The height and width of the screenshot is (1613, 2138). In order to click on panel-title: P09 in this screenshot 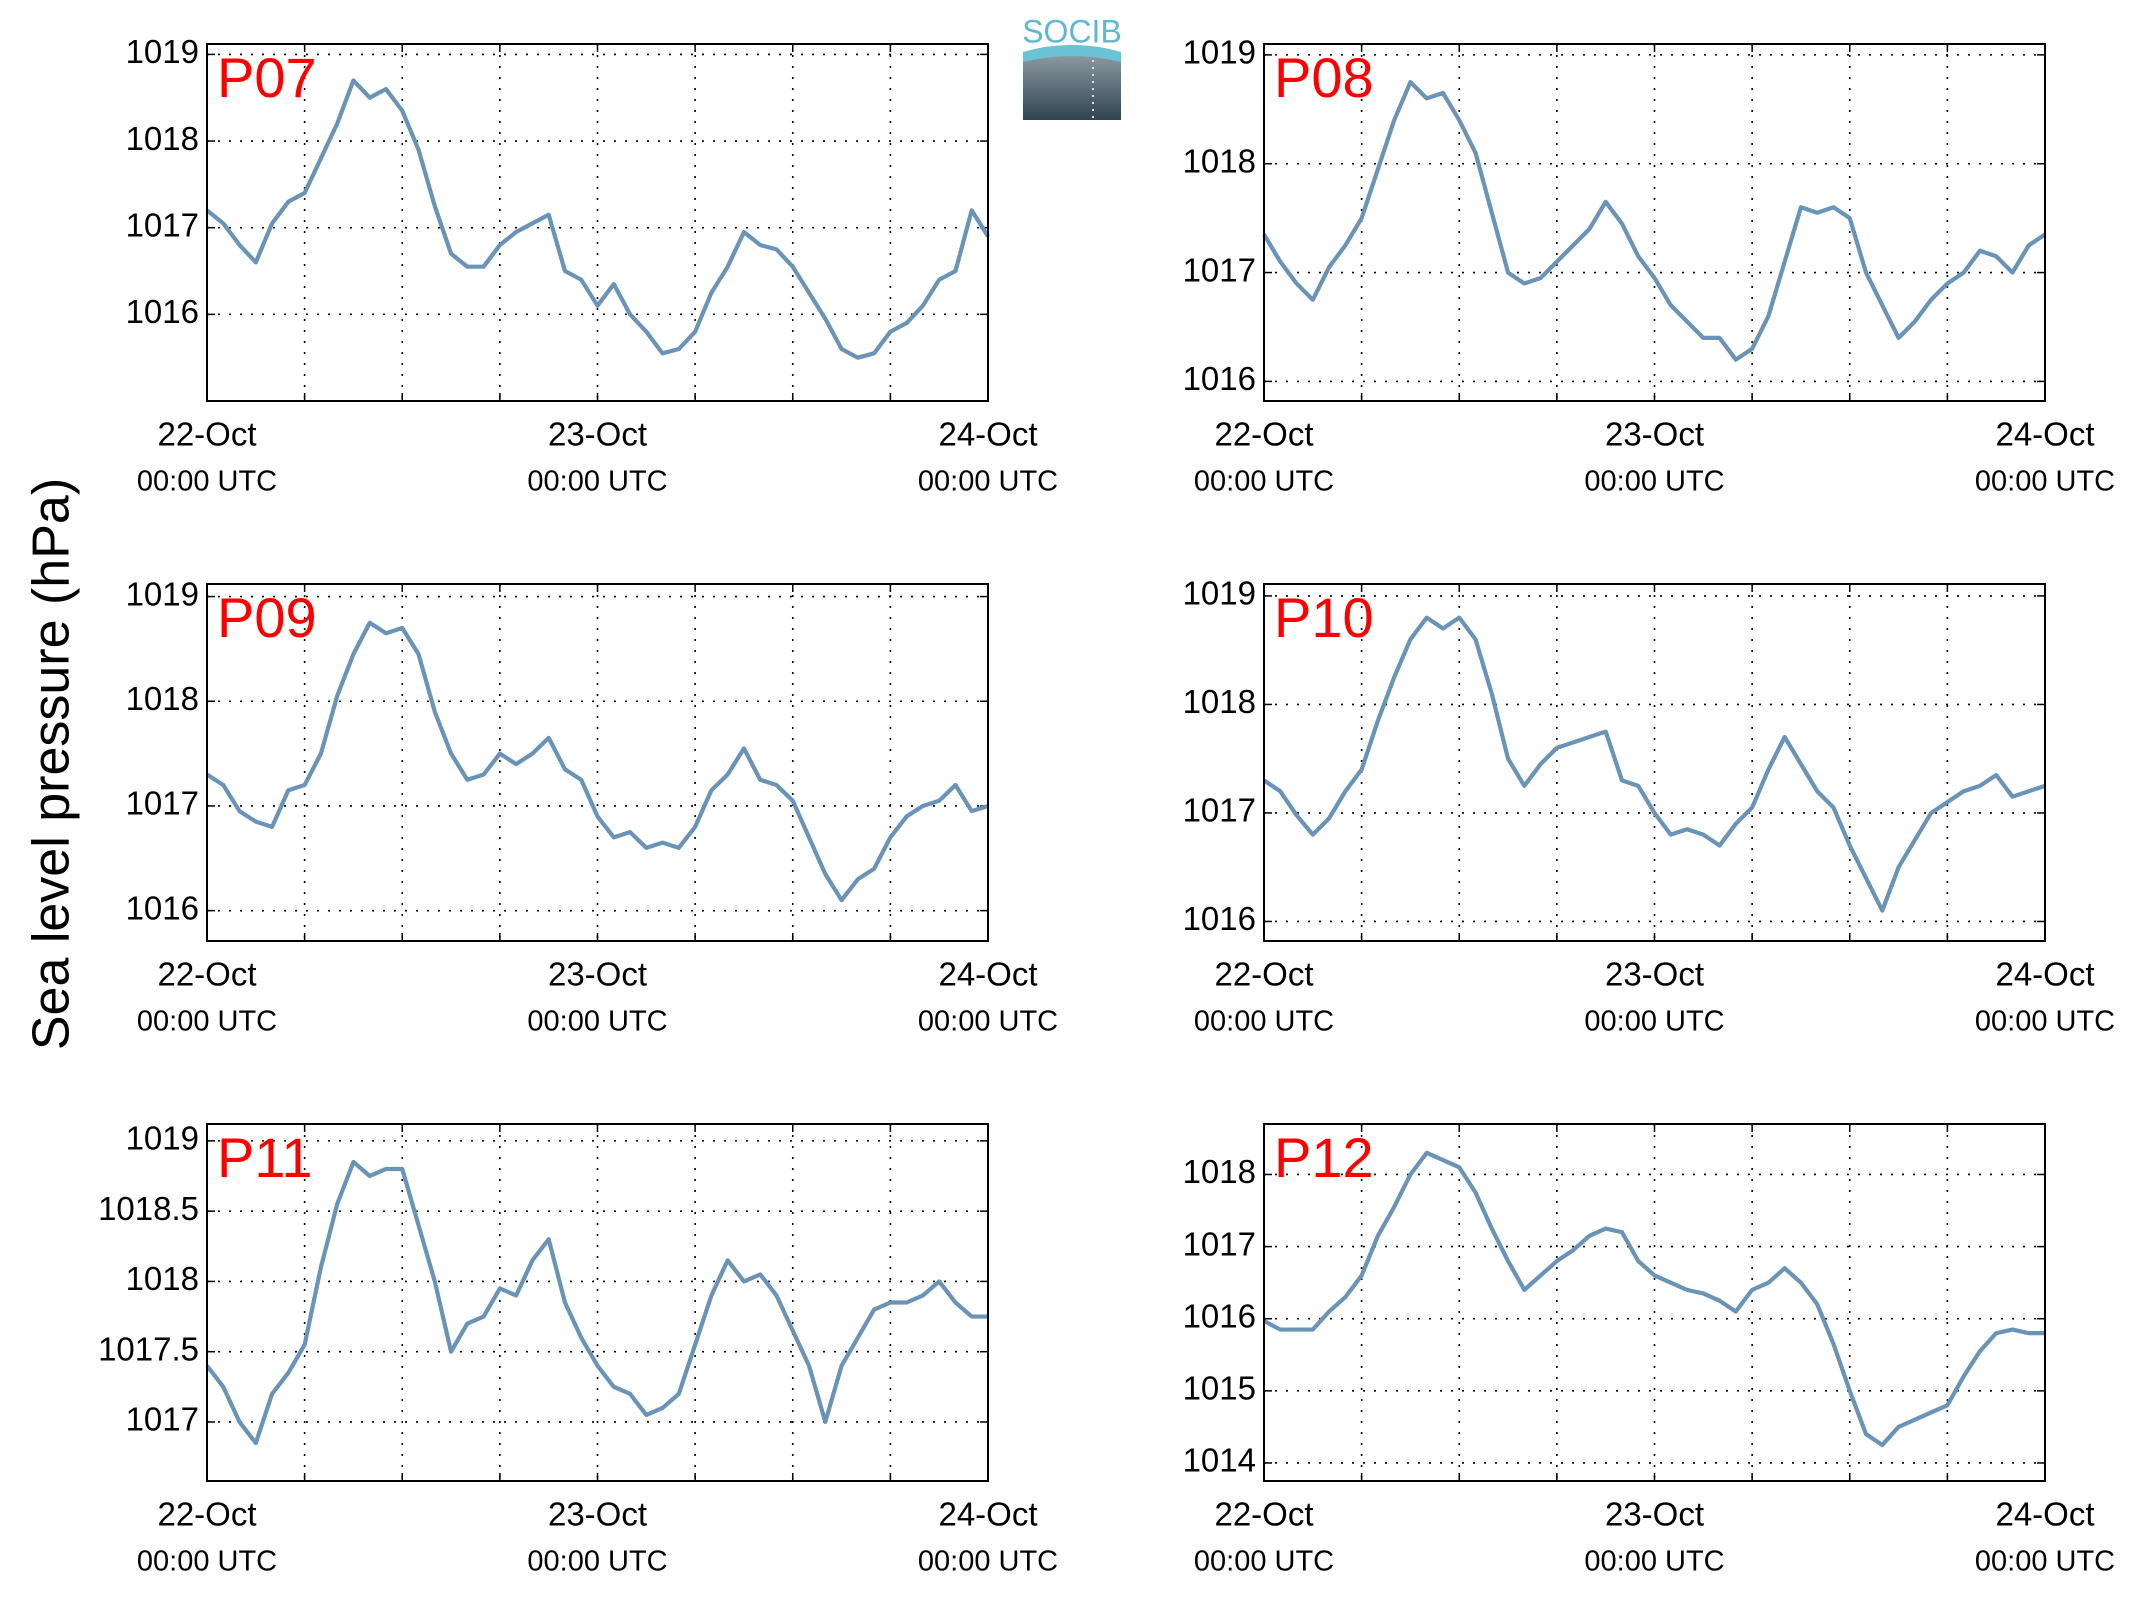, I will do `click(267, 617)`.